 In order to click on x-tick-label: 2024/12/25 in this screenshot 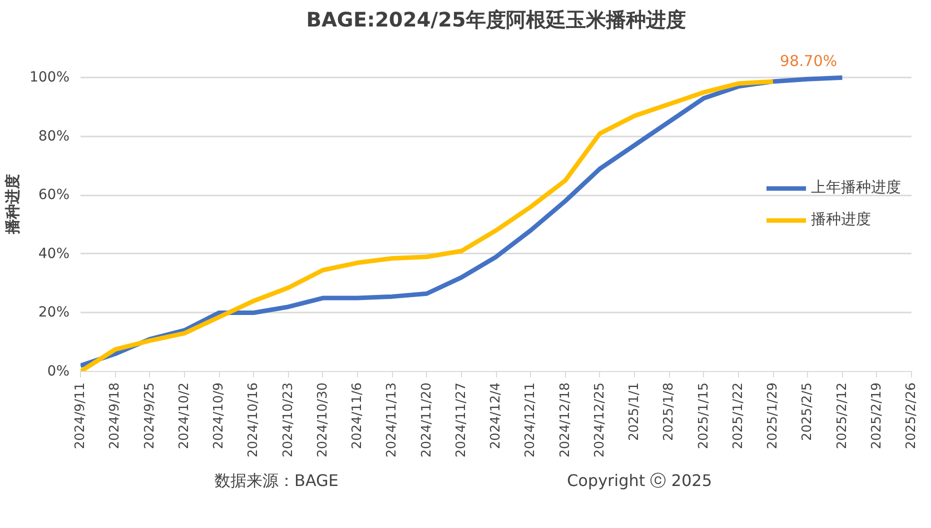, I will do `click(600, 420)`.